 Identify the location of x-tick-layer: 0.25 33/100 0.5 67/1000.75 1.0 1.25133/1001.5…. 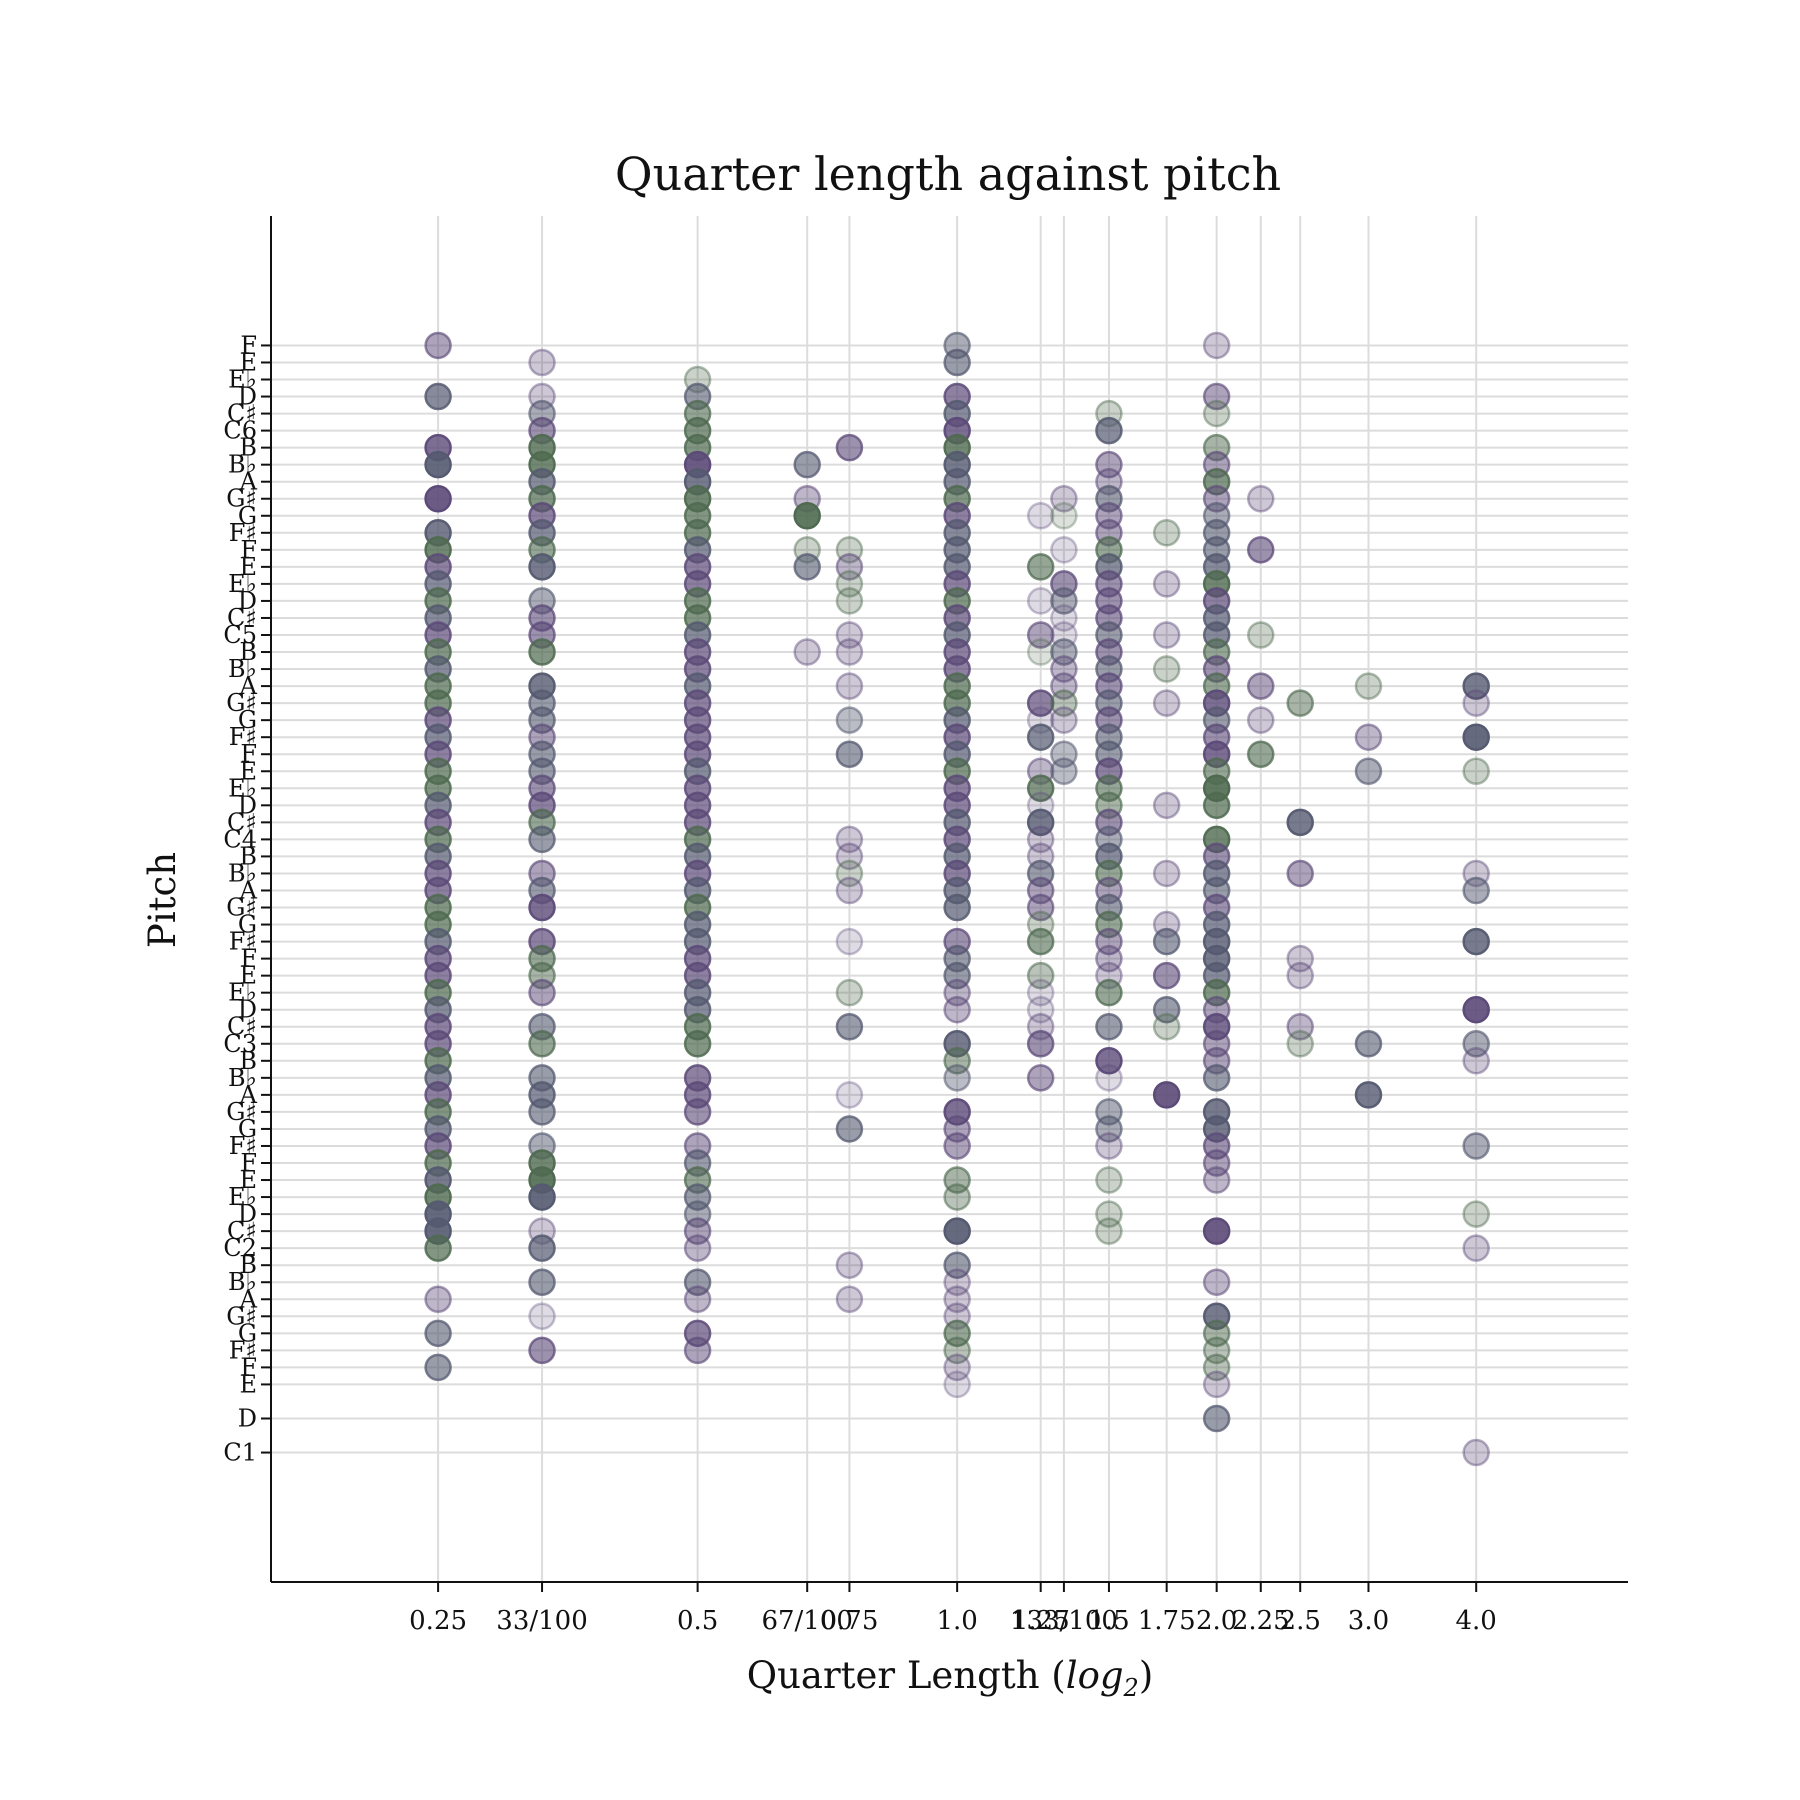
(953, 1609).